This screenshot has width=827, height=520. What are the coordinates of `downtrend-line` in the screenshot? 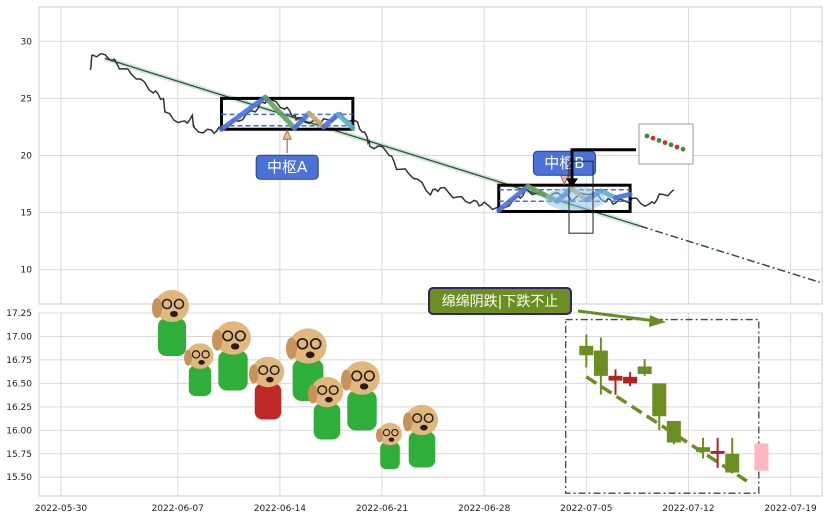 It's located at (666, 429).